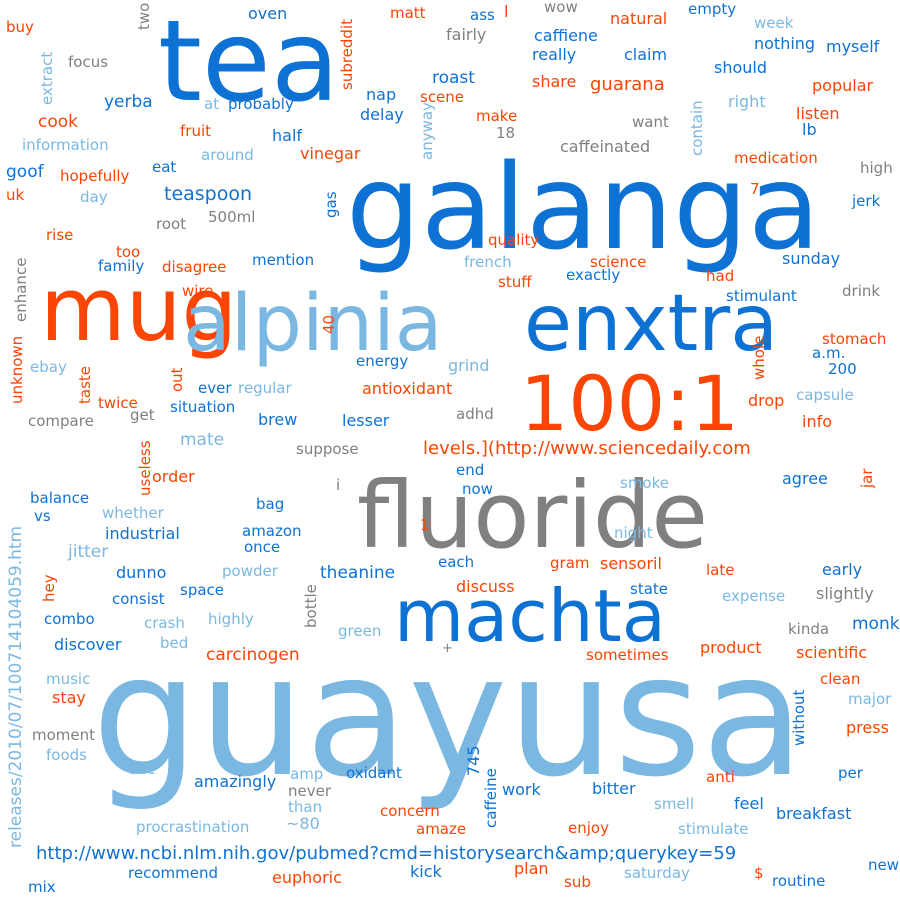 The image size is (900, 900). What do you see at coordinates (475, 414) in the screenshot?
I see `word-adhd: adhd` at bounding box center [475, 414].